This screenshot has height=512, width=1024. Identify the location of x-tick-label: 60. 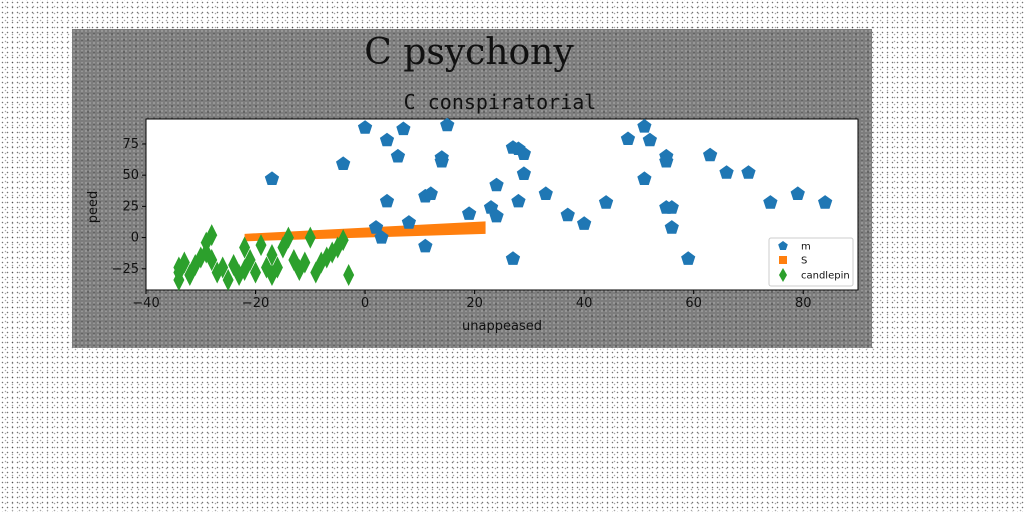
(693, 303).